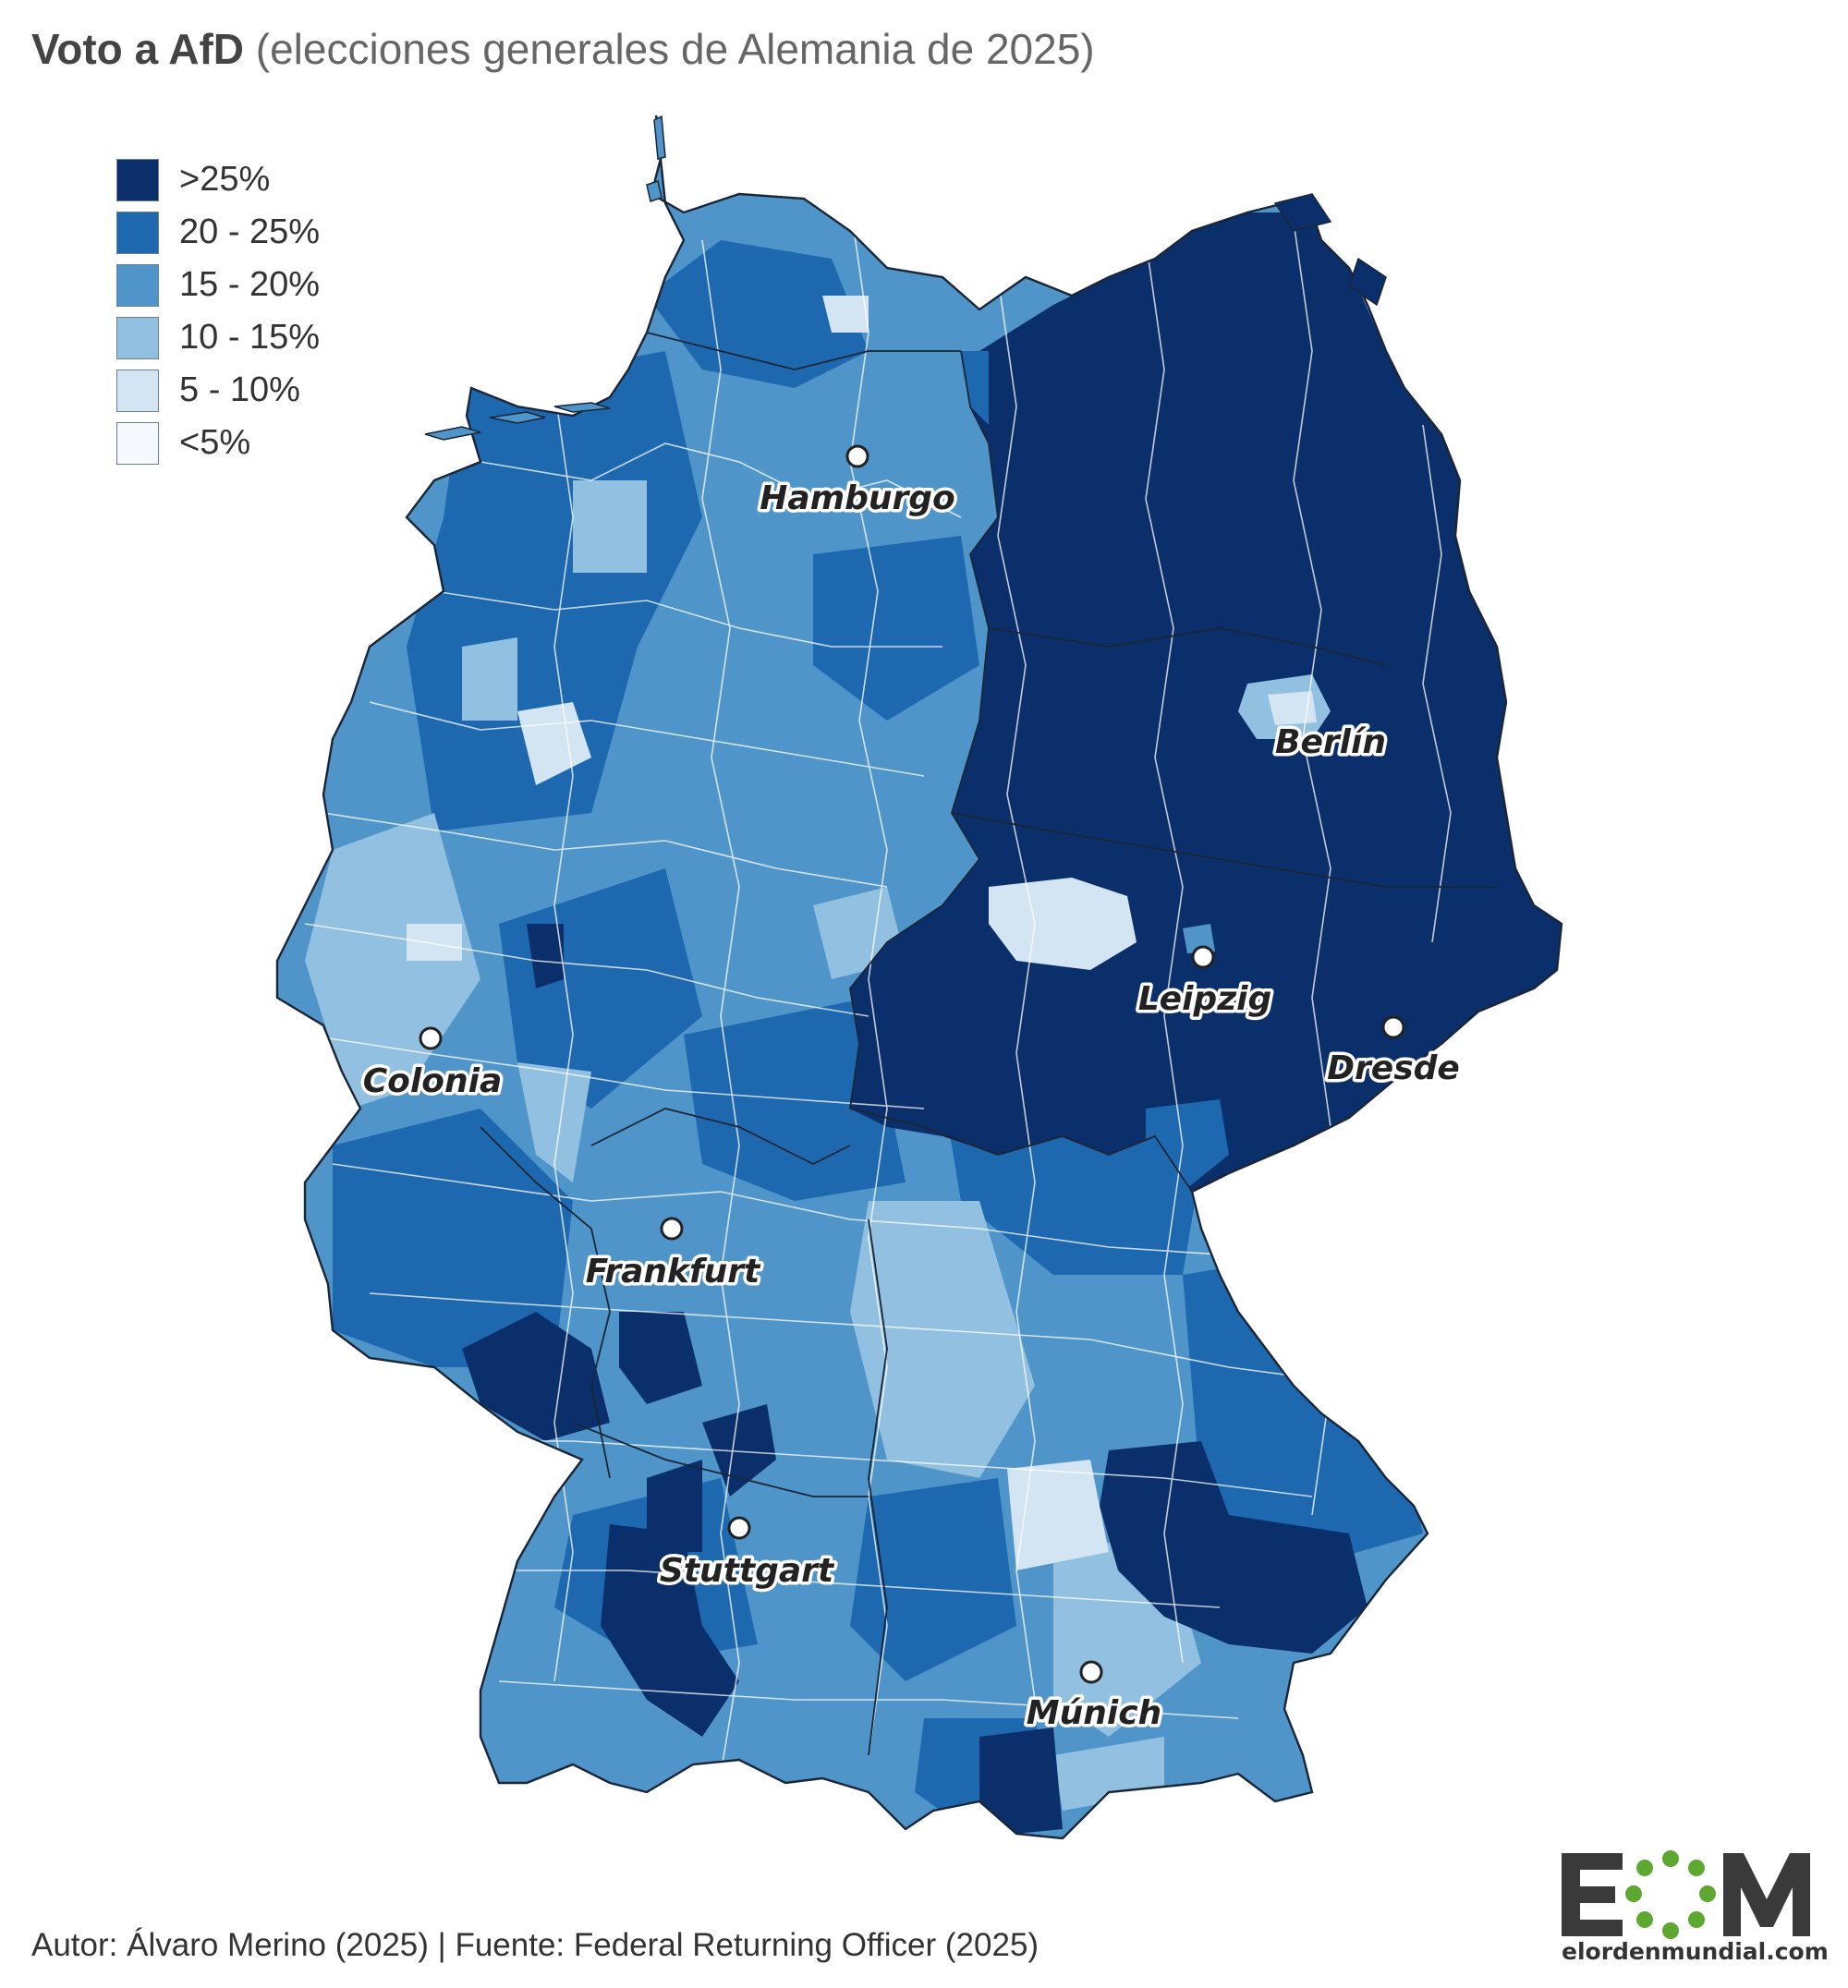  I want to click on city-label: Hamburgo, so click(857, 498).